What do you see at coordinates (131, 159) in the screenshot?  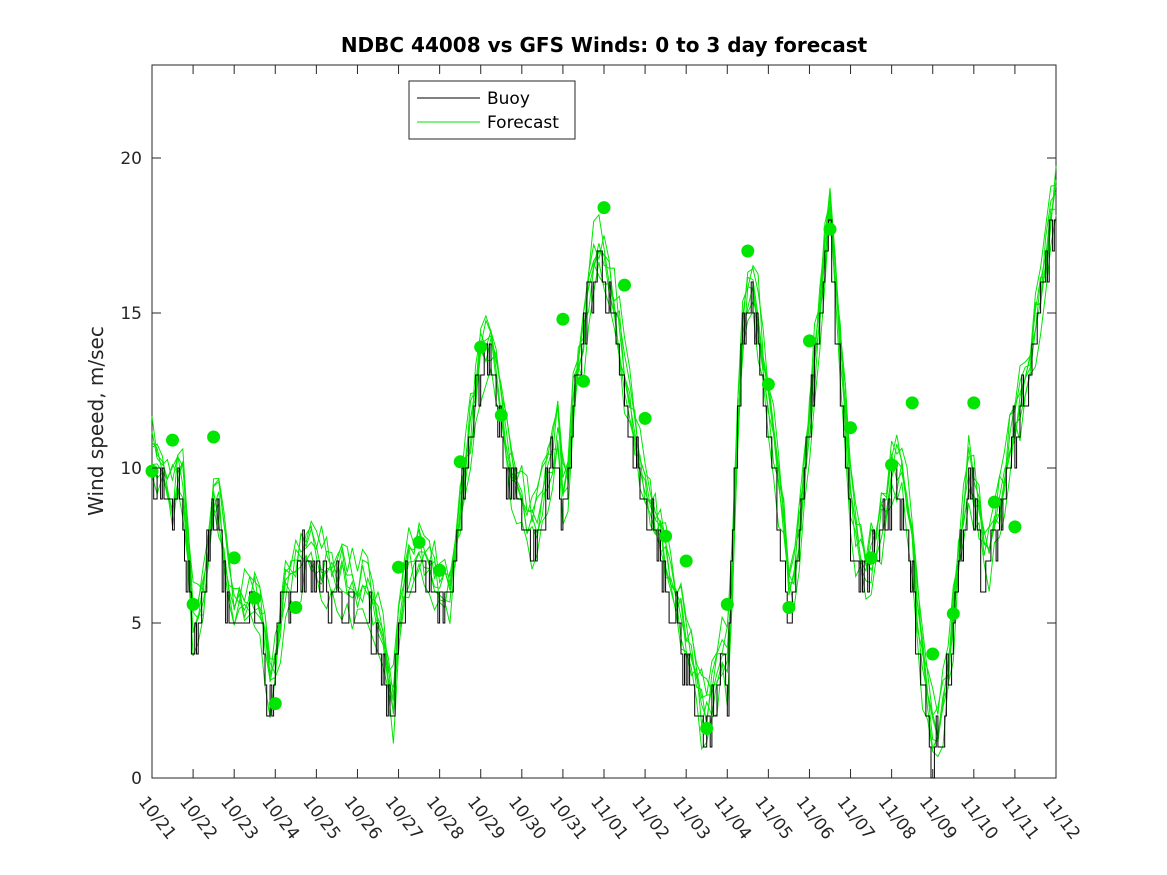 I see `y-tick-label: 20` at bounding box center [131, 159].